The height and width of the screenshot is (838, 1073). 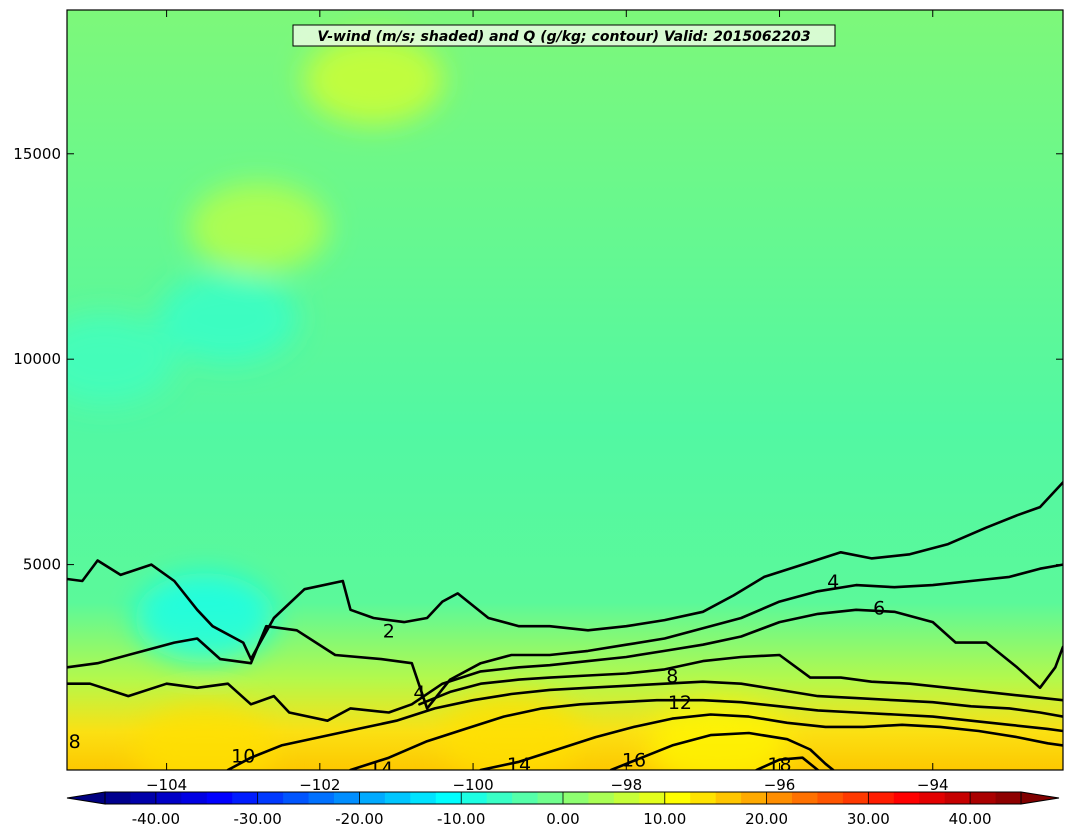 I want to click on x-tick-label: −100, so click(x=472, y=785).